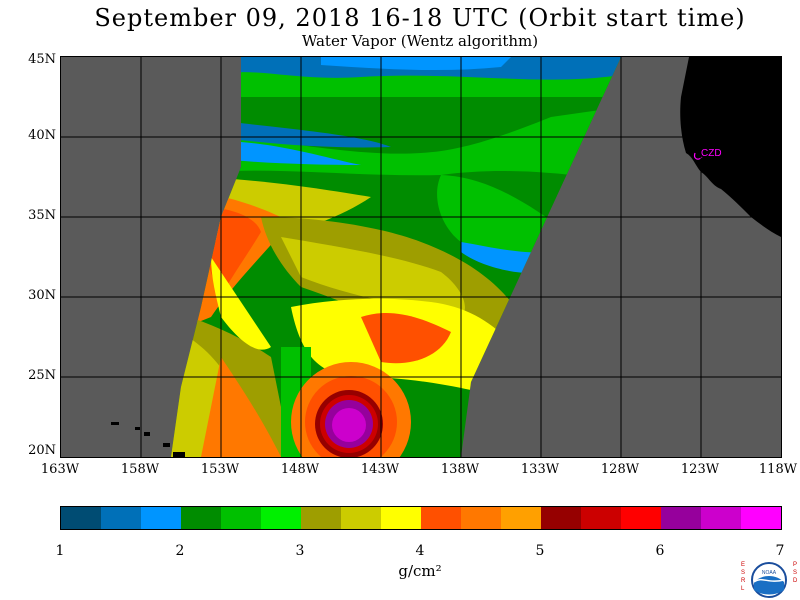 This screenshot has height=600, width=800. Describe the element at coordinates (180, 551) in the screenshot. I see `colorbar-tick-2: 2` at that location.